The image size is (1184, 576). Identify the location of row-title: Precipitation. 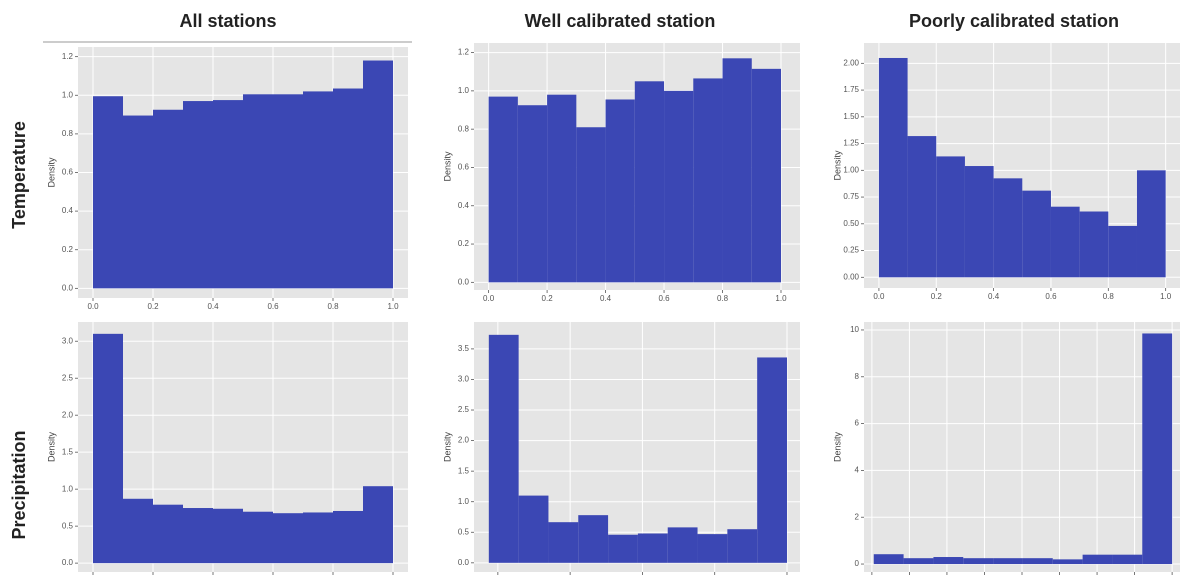
(19, 484).